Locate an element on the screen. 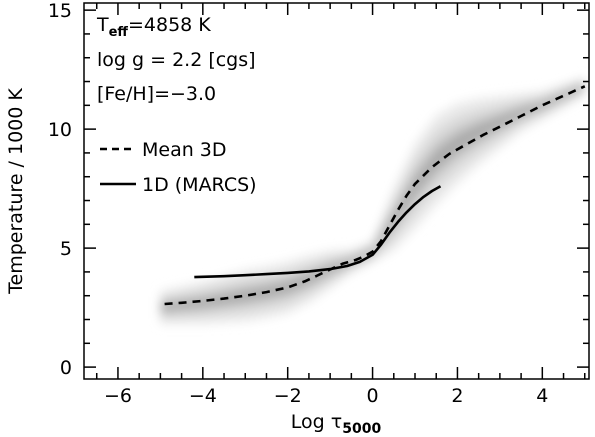  x-tick-label: −4 is located at coordinates (203, 396).